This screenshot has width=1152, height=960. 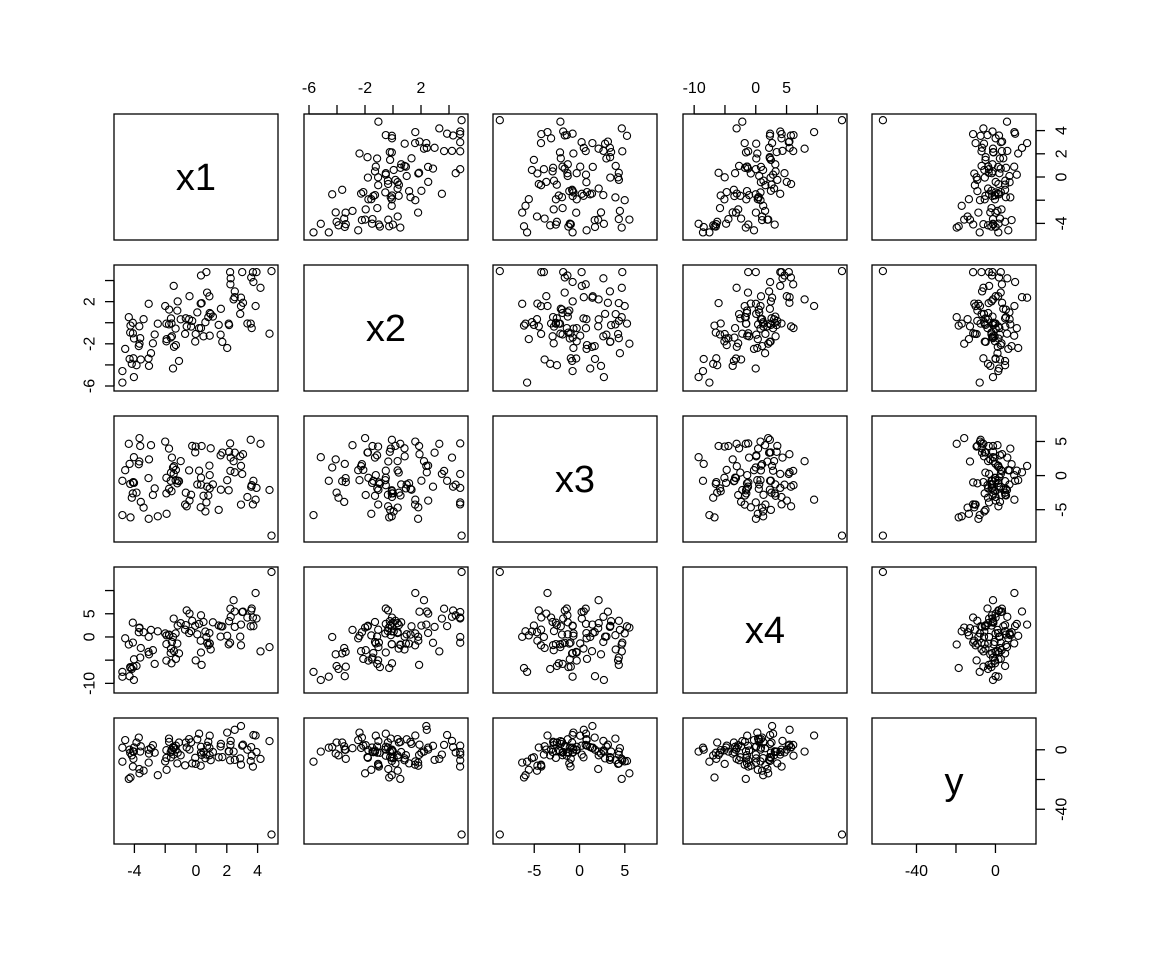 What do you see at coordinates (995, 871) in the screenshot?
I see `x-tick-label-y-0: 0` at bounding box center [995, 871].